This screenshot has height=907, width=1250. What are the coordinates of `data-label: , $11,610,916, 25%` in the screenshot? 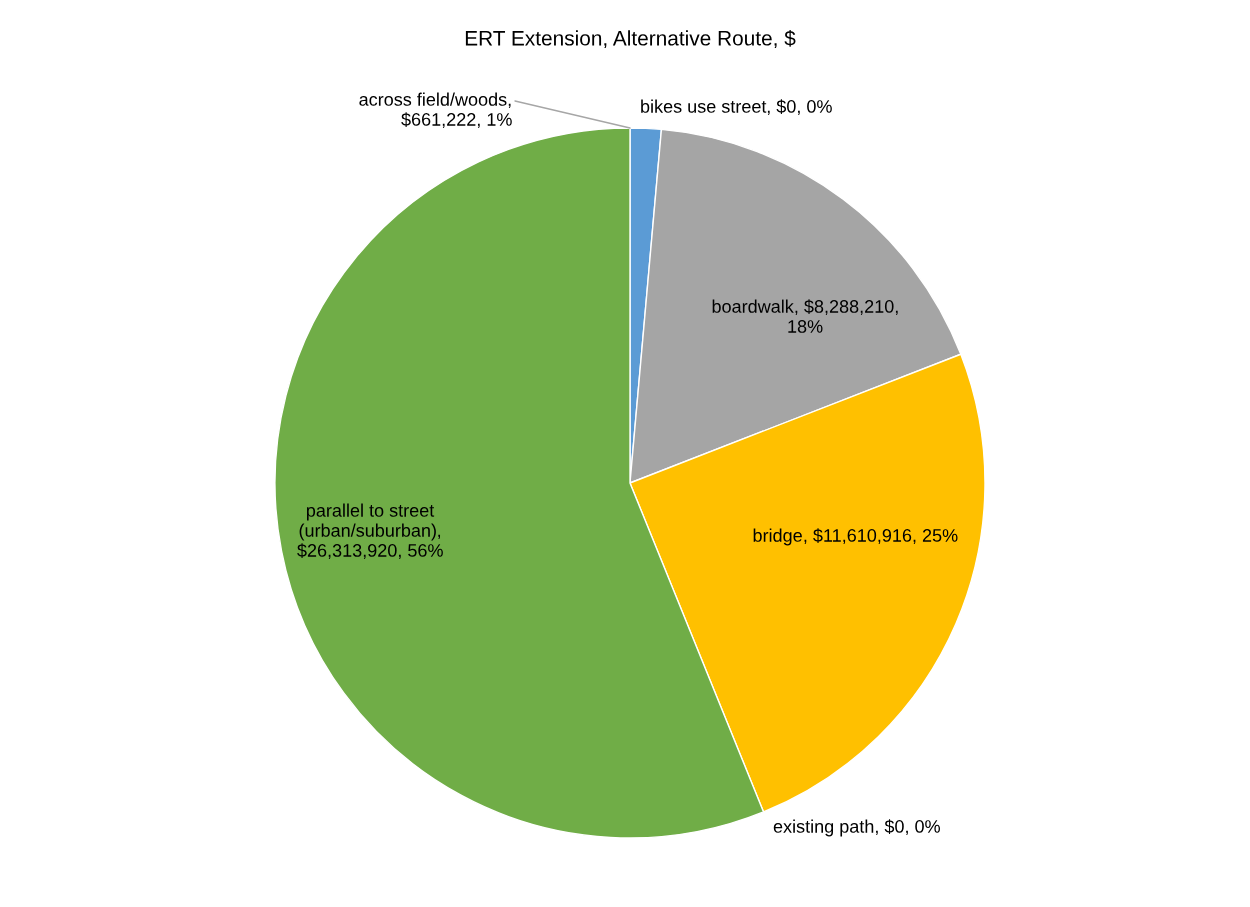 It's located at (881, 536).